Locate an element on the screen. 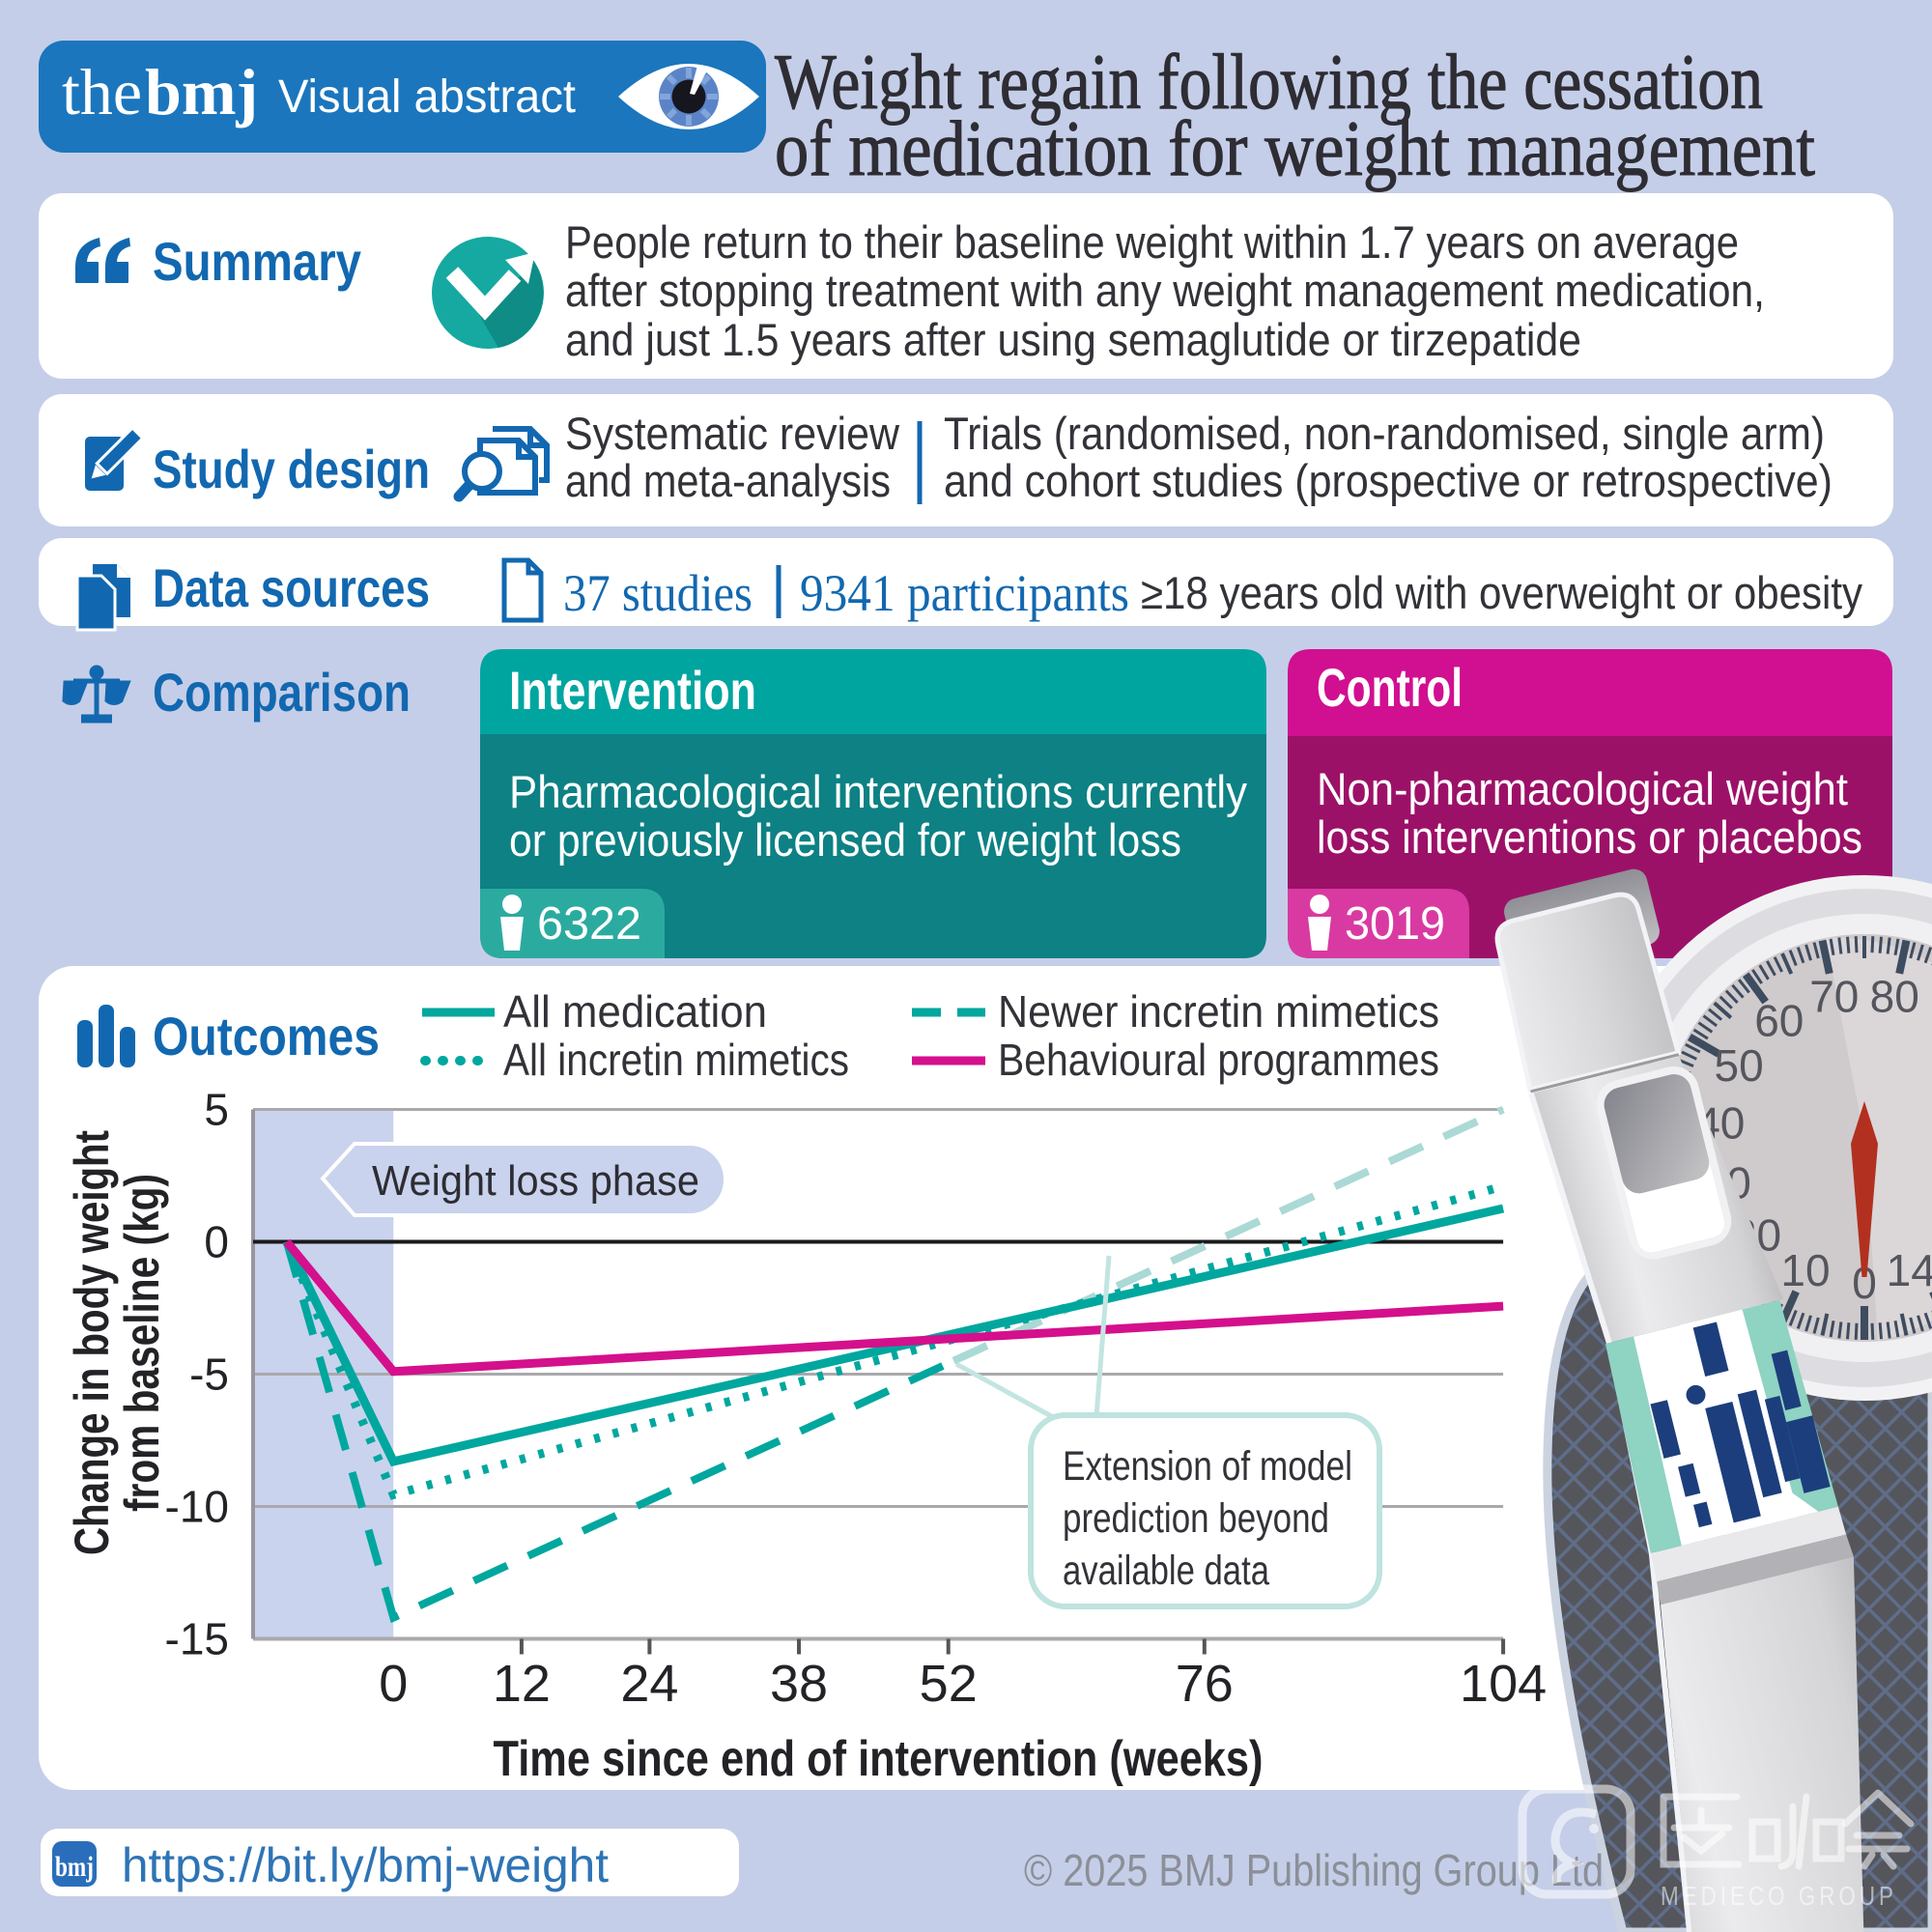 This screenshot has height=1932, width=1932. svg-text: -5 is located at coordinates (209, 1375).